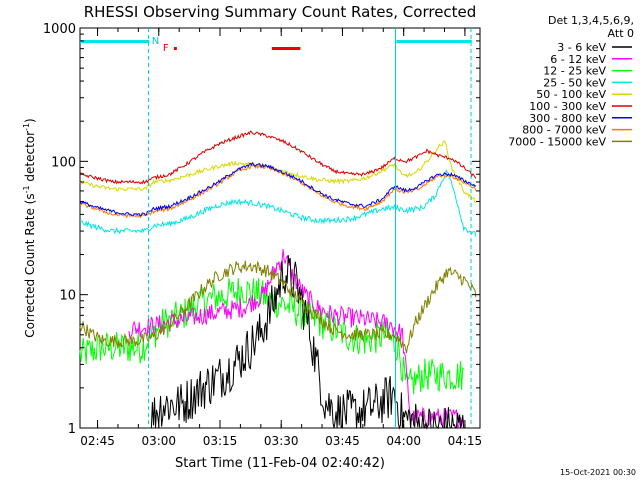 The height and width of the screenshot is (480, 640). What do you see at coordinates (59, 29) in the screenshot?
I see `y-tick-label: 1000` at bounding box center [59, 29].